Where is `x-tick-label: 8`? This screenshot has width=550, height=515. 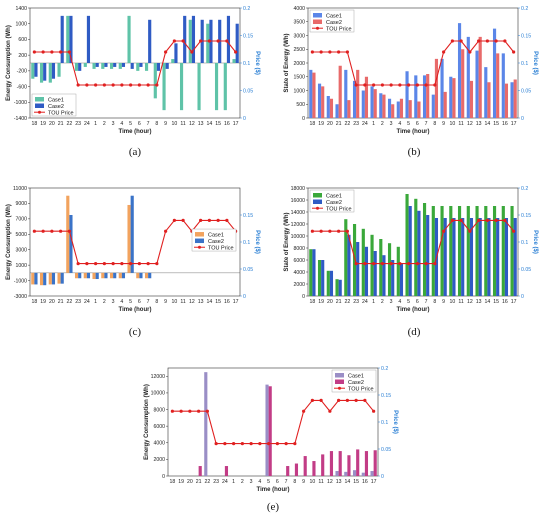
x-tick-label: 8 is located at coordinates (294, 482).